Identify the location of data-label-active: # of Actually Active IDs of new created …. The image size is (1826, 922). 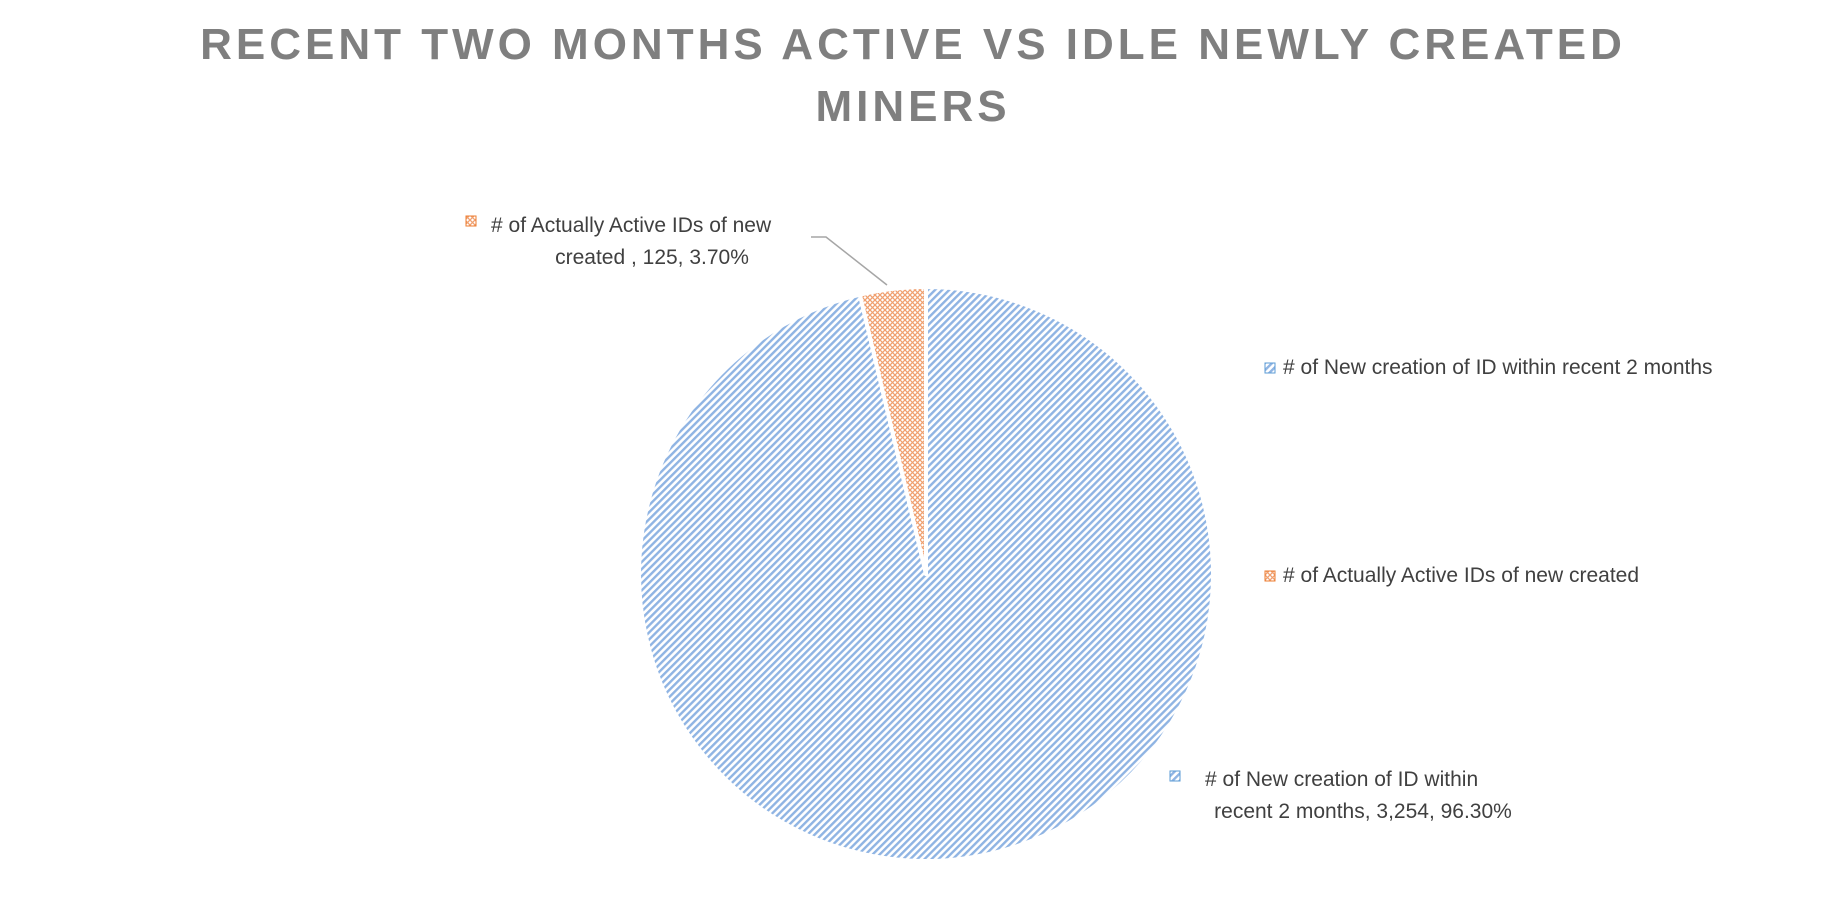
(618, 241).